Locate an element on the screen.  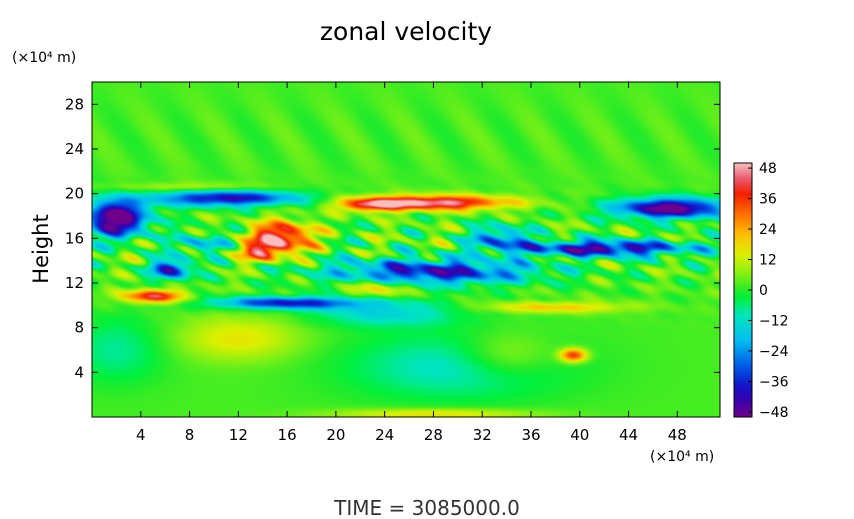
colorbar: 48 36 24 12 0 −12 −24 −36 −48 is located at coordinates (761, 291).